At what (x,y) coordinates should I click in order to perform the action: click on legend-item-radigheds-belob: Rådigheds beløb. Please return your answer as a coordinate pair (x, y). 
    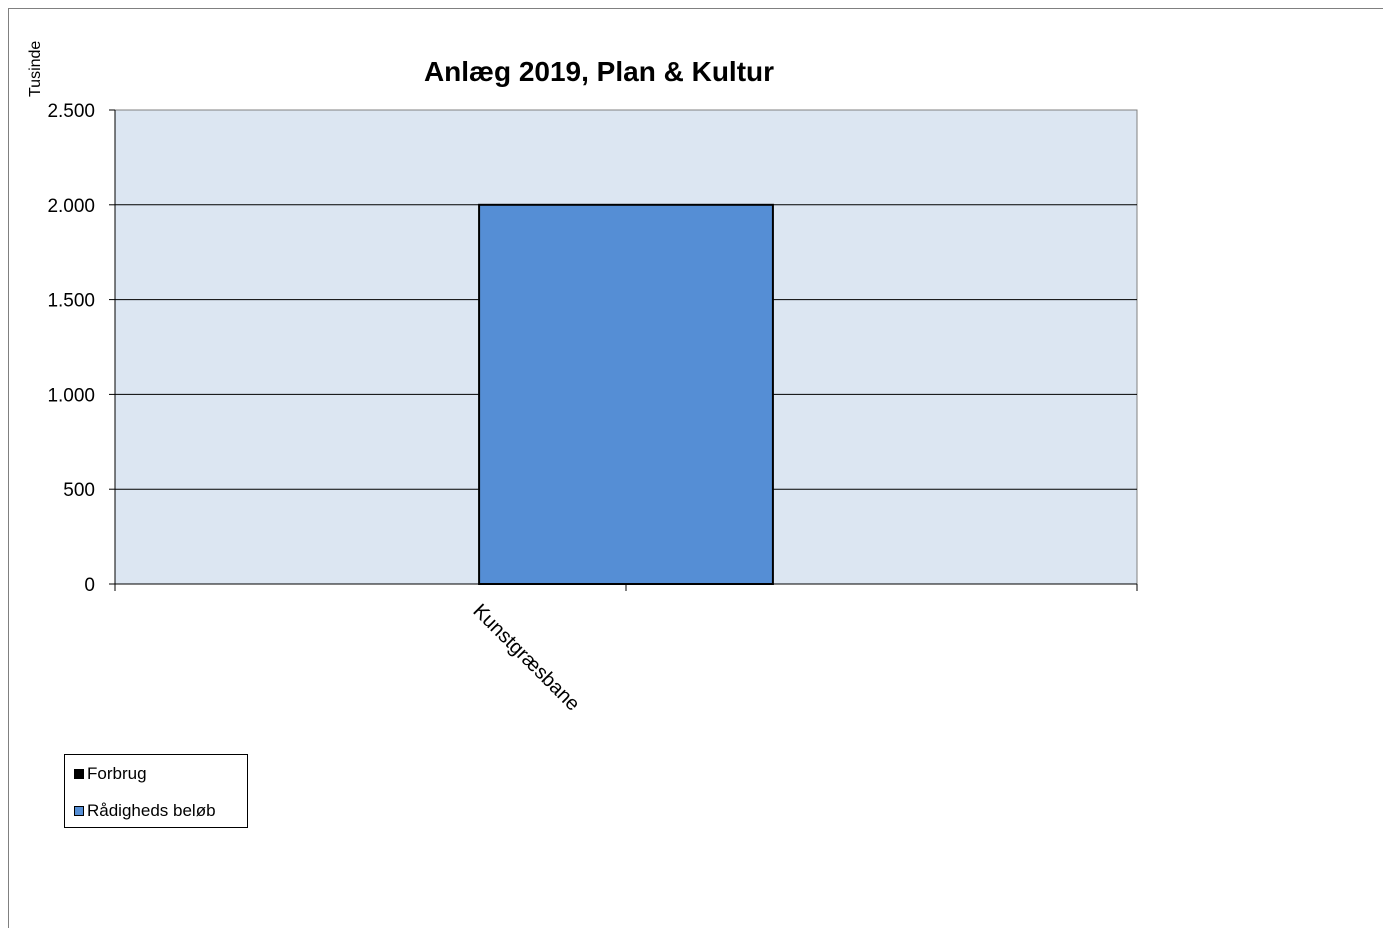
    Looking at the image, I should click on (145, 811).